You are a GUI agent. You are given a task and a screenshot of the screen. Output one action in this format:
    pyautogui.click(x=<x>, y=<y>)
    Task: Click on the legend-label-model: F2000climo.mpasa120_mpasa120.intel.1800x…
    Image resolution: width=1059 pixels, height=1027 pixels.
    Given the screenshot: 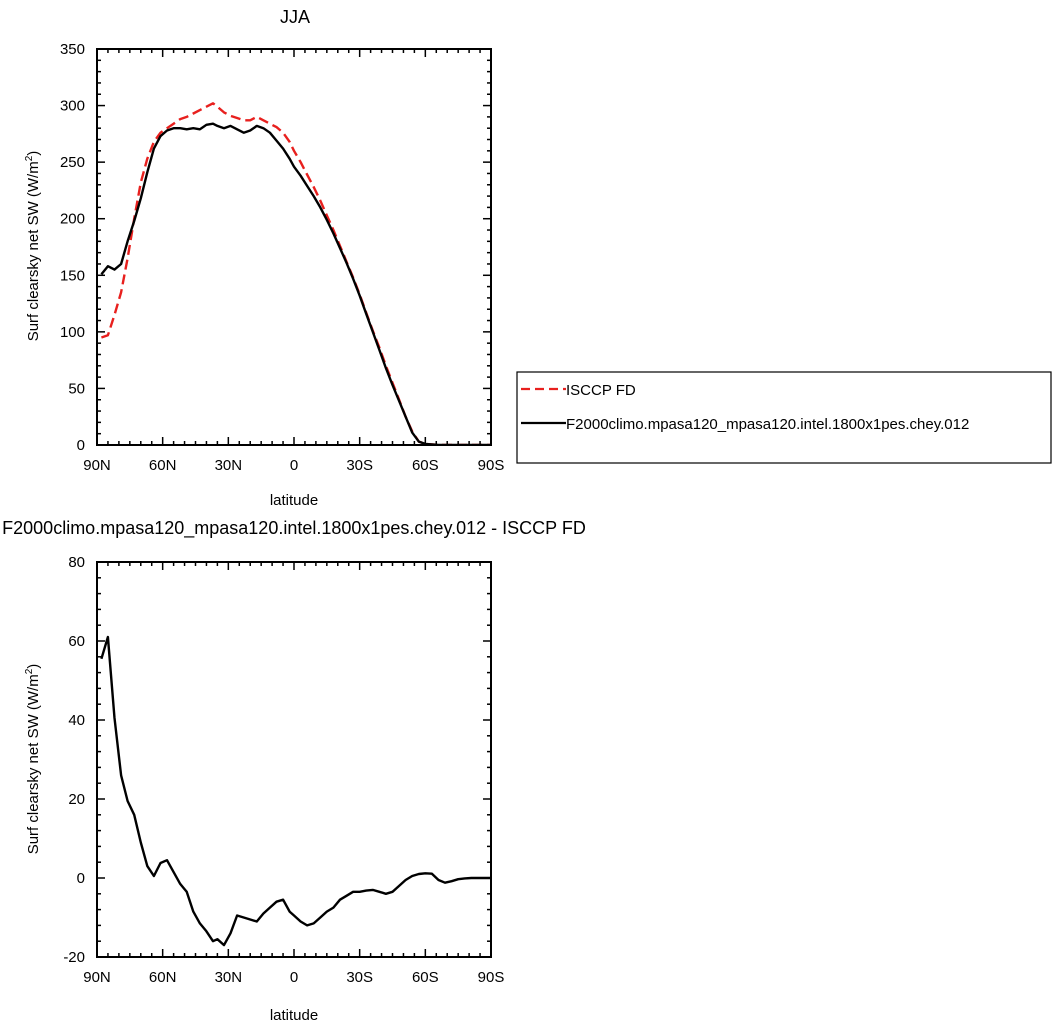 What is the action you would take?
    pyautogui.click(x=767, y=424)
    